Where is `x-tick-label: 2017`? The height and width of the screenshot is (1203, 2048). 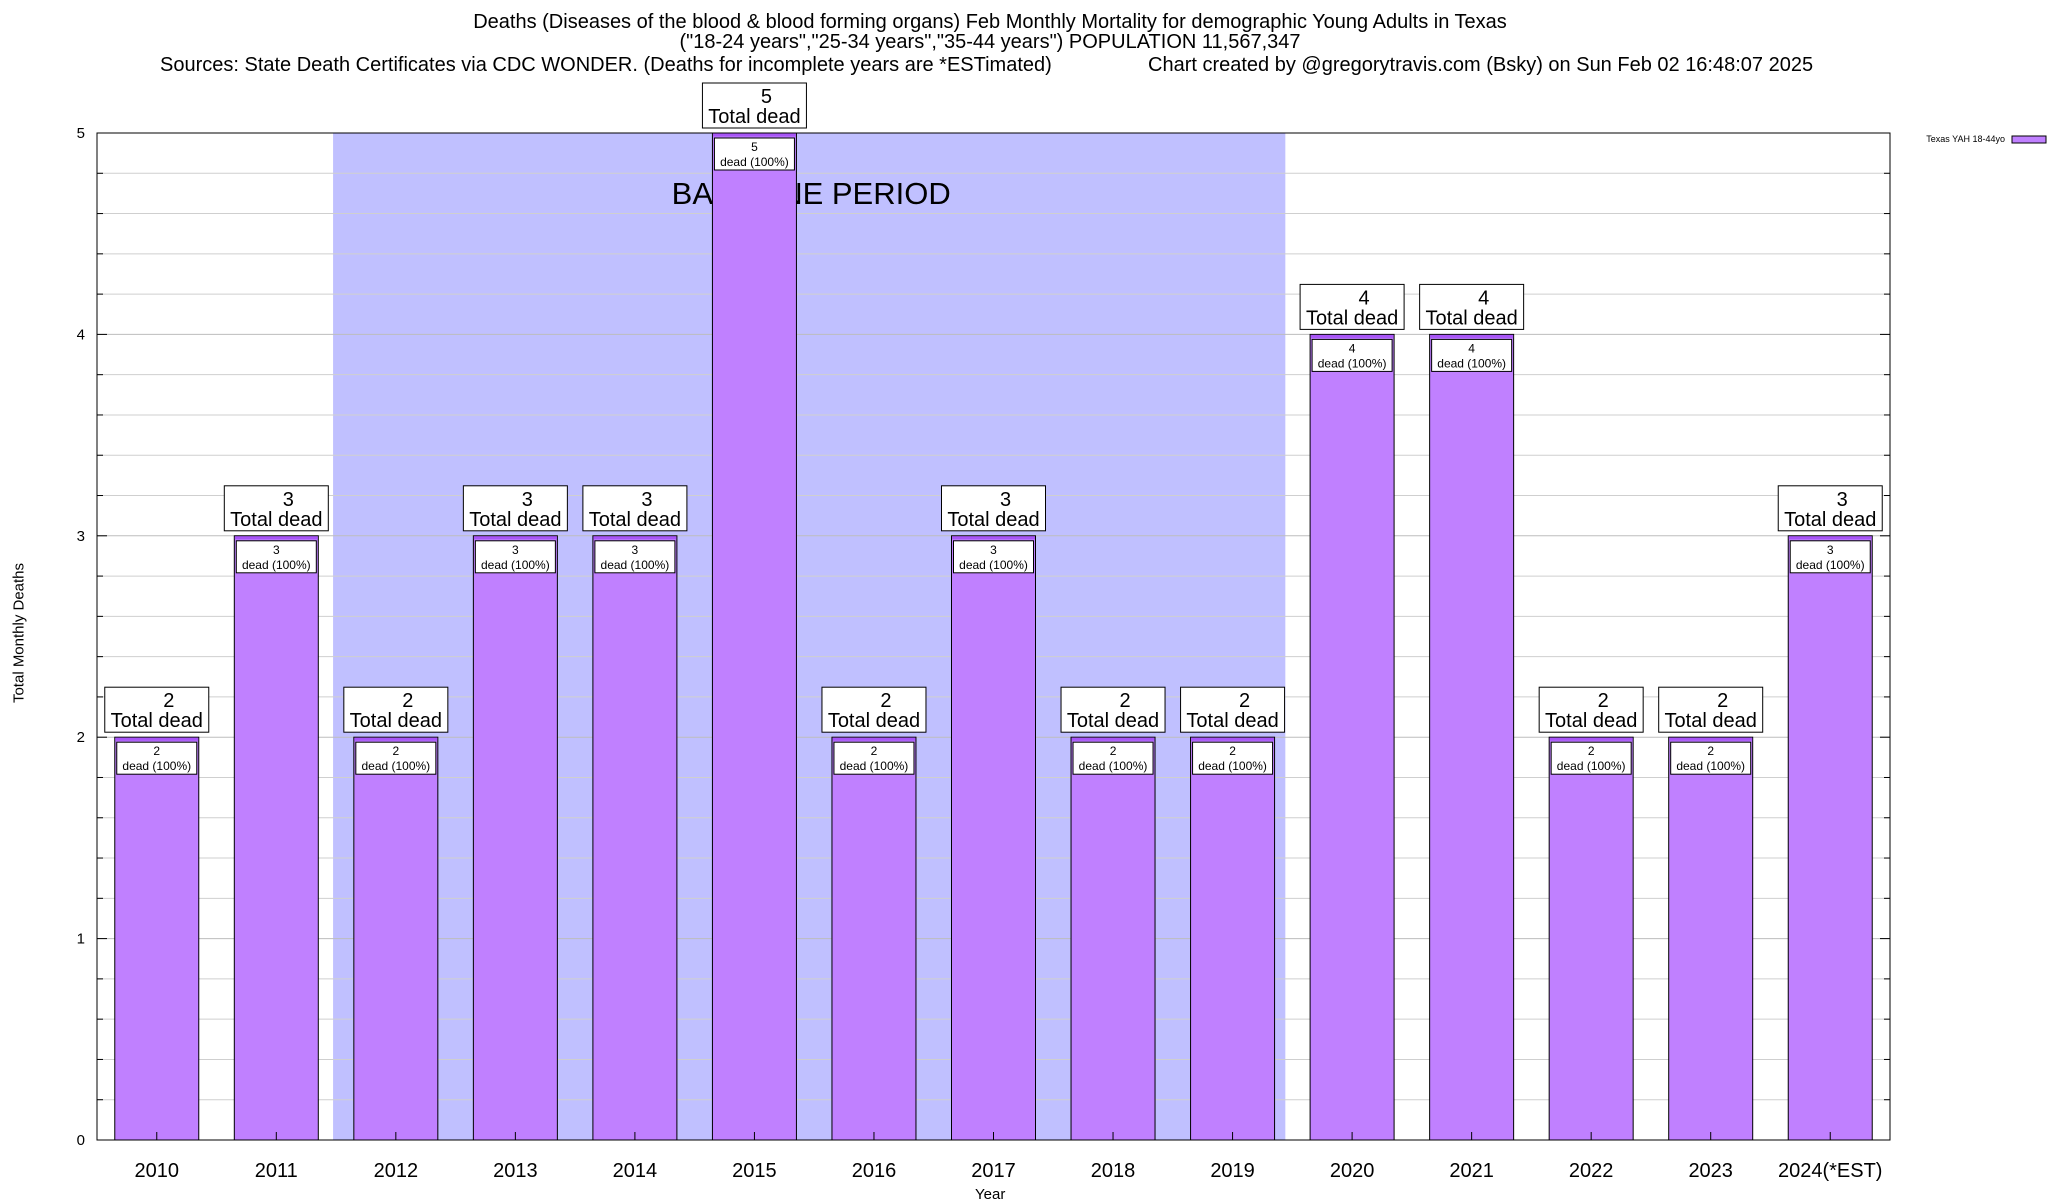
x-tick-label: 2017 is located at coordinates (993, 1171).